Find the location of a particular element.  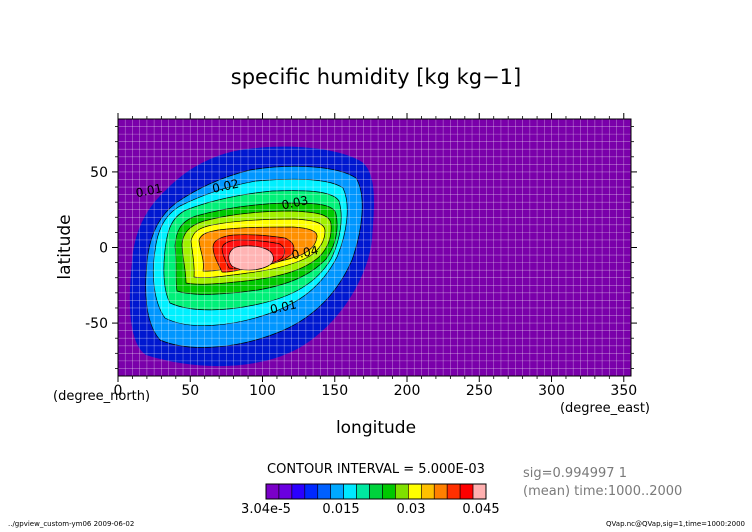

x-tick-label: 0 is located at coordinates (118, 391).